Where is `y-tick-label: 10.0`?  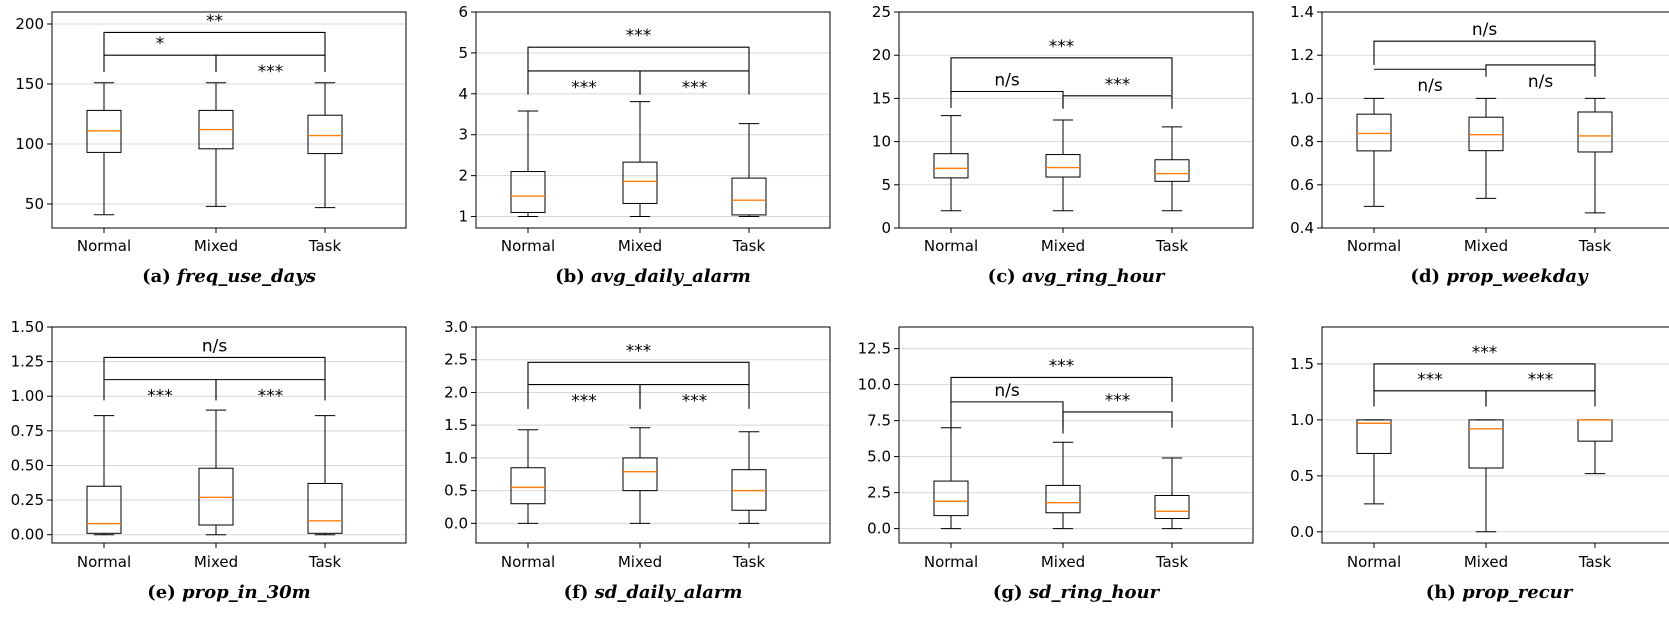
y-tick-label: 10.0 is located at coordinates (874, 385).